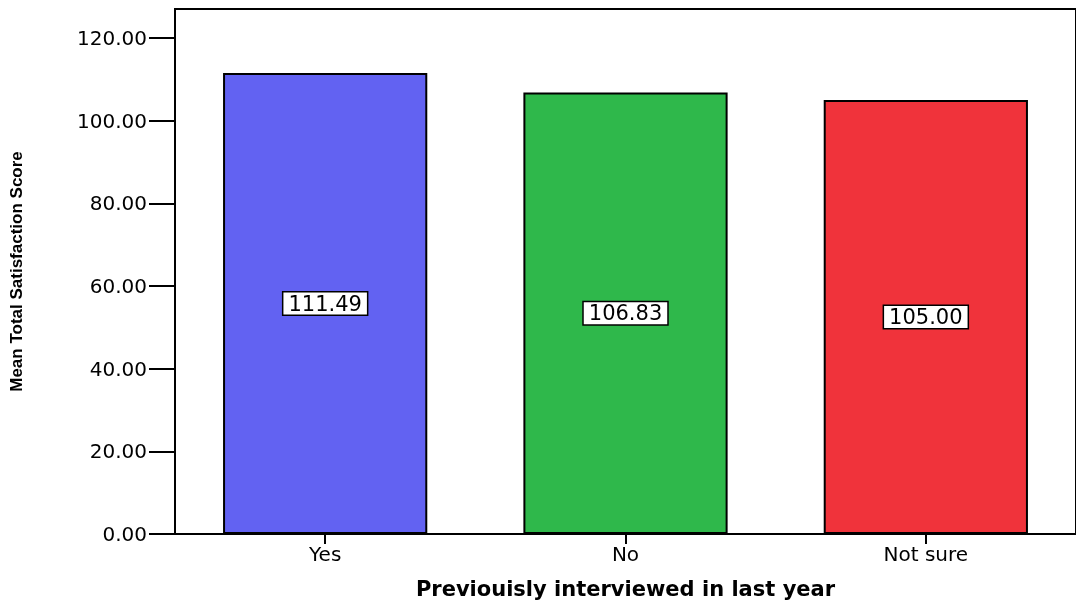  Describe the element at coordinates (625, 554) in the screenshot. I see `x-tick-label: No` at that location.